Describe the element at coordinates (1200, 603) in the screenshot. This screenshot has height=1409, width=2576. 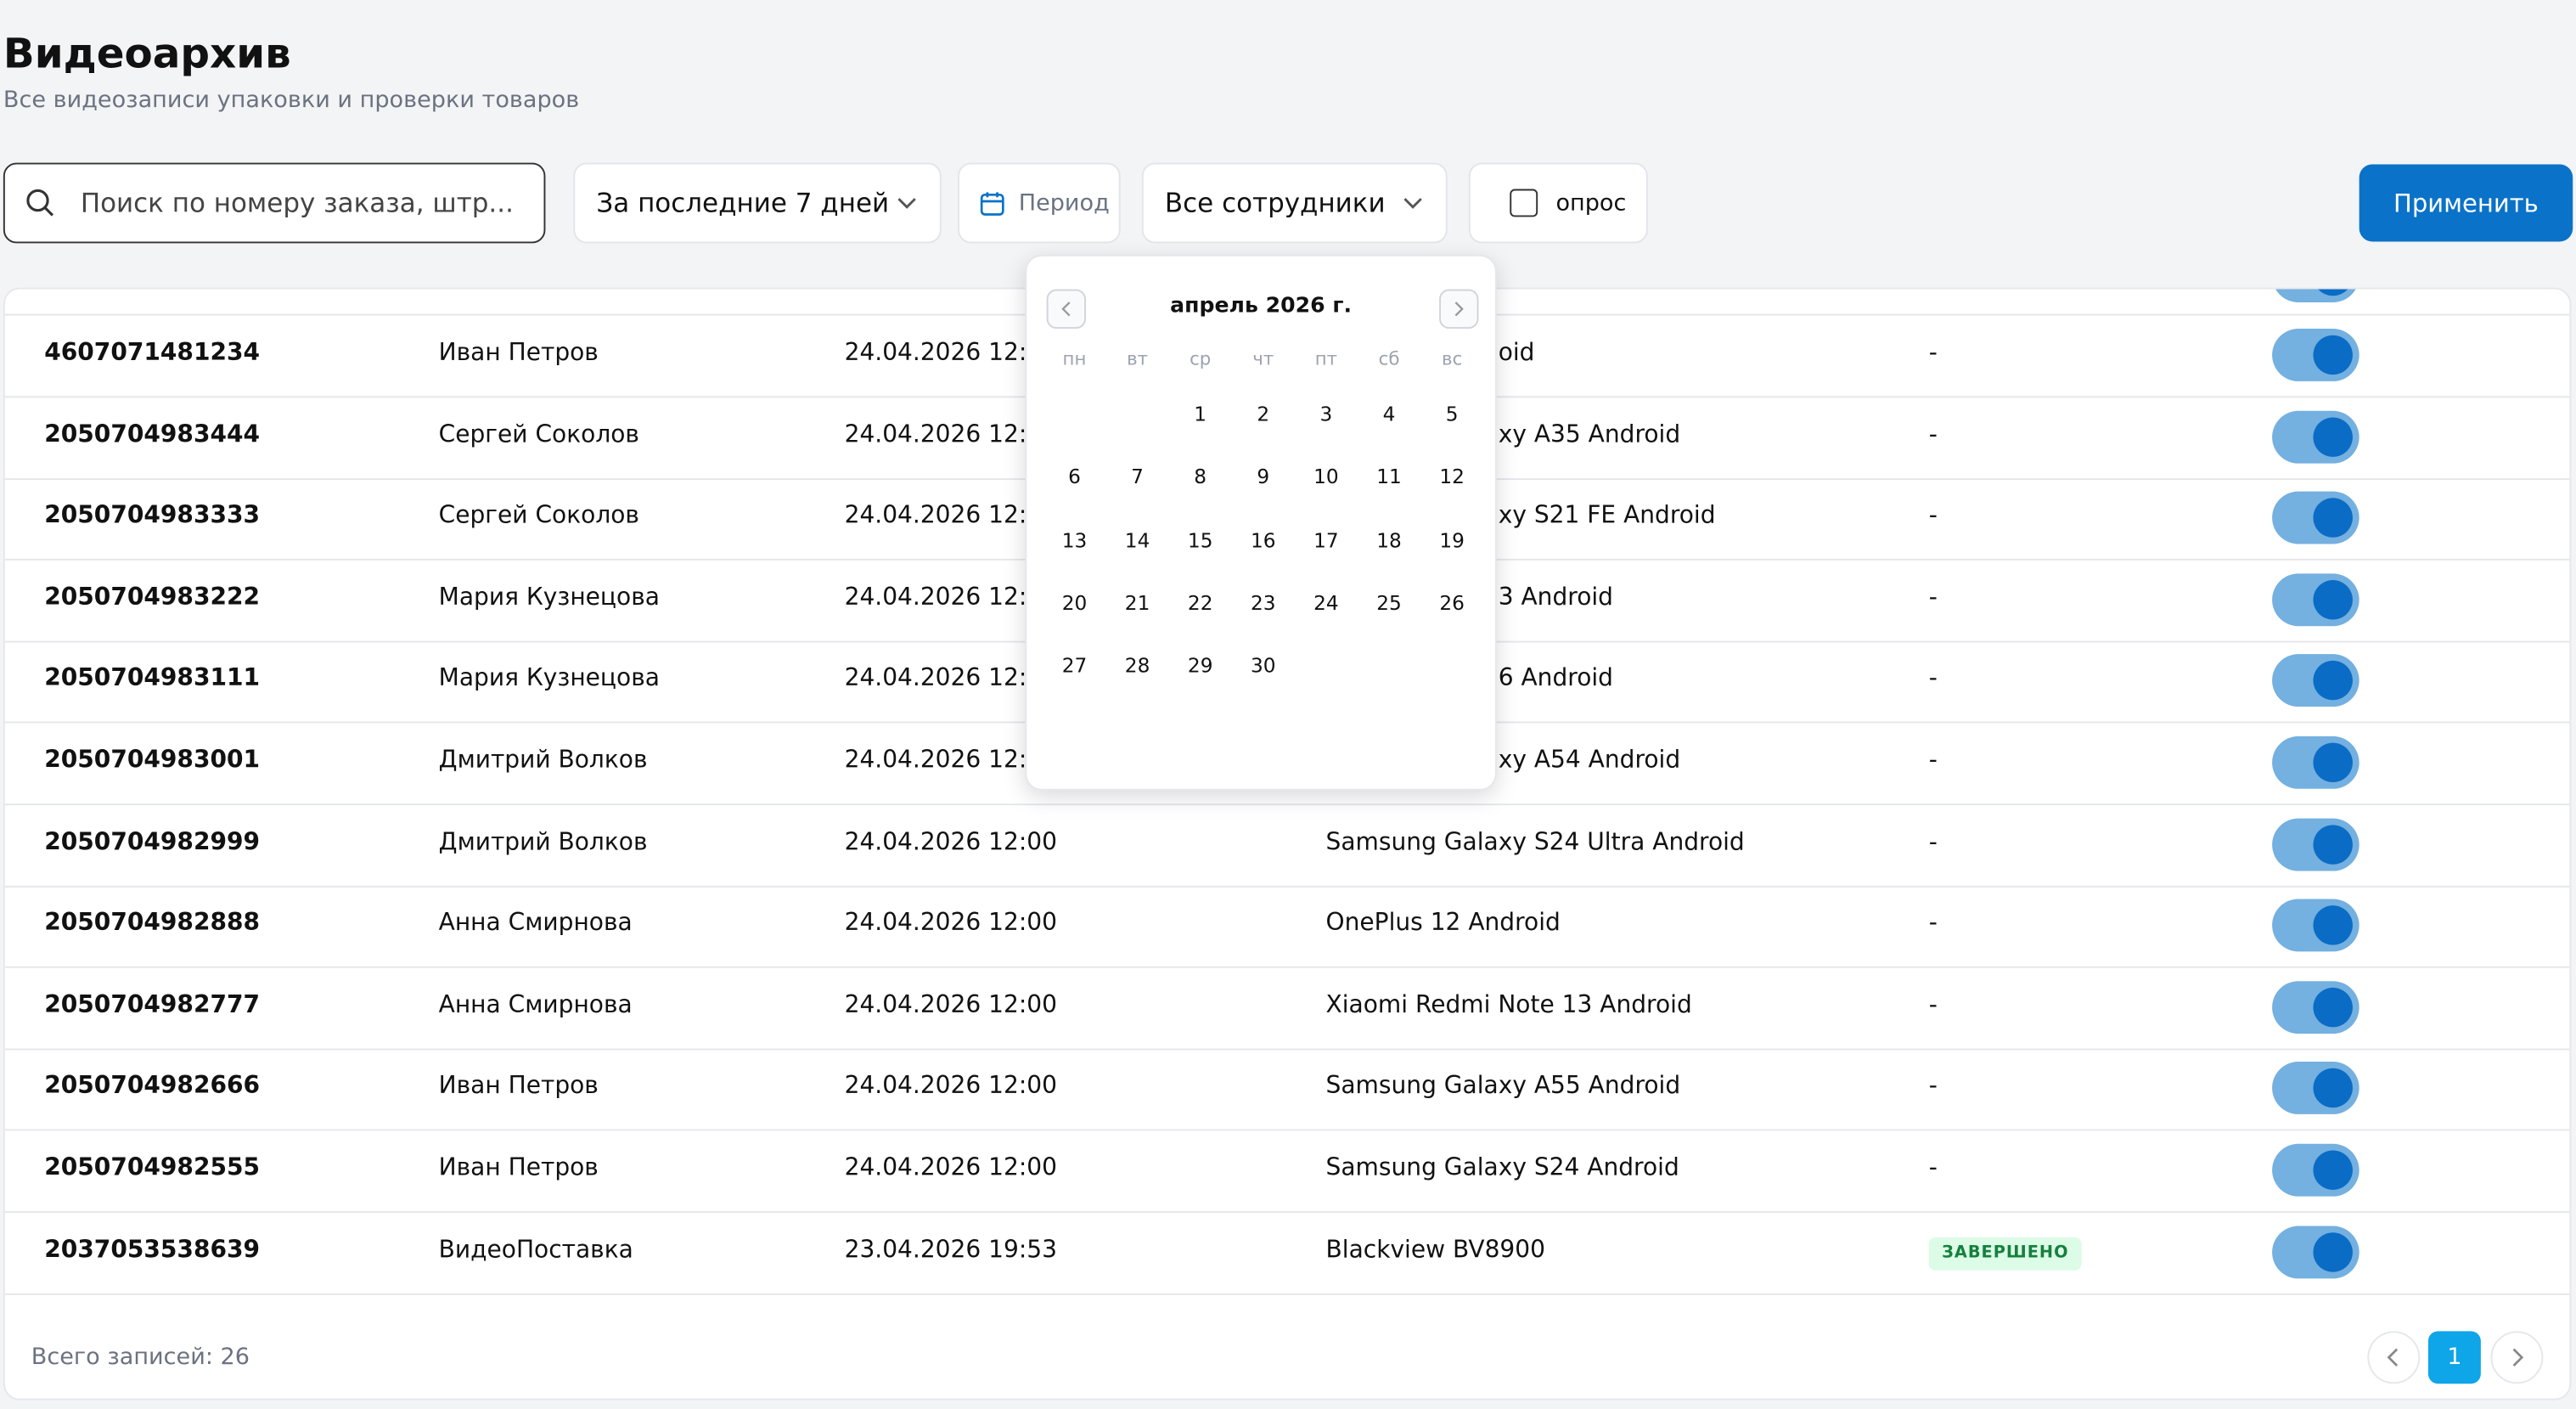
I see `calendar-day: 22` at that location.